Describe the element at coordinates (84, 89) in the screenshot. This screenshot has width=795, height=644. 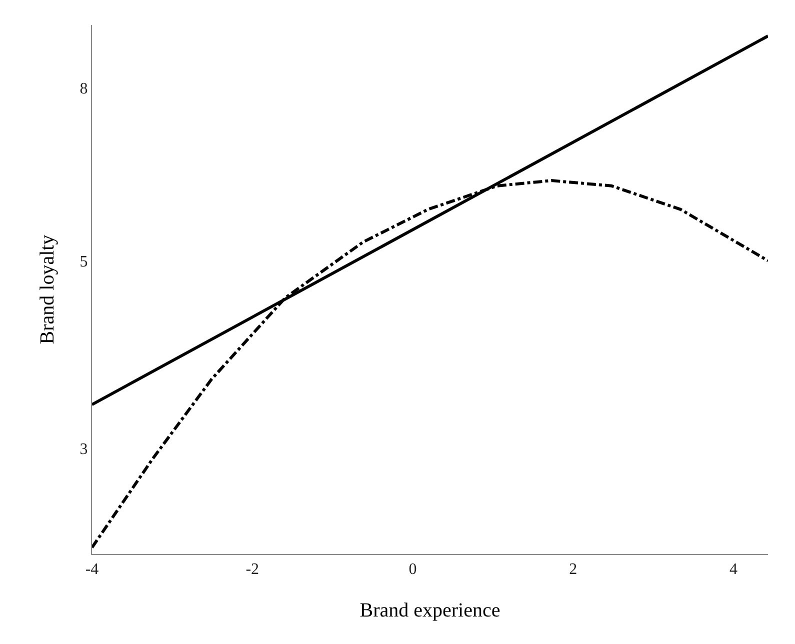
I see `y-tick-label: 8` at that location.